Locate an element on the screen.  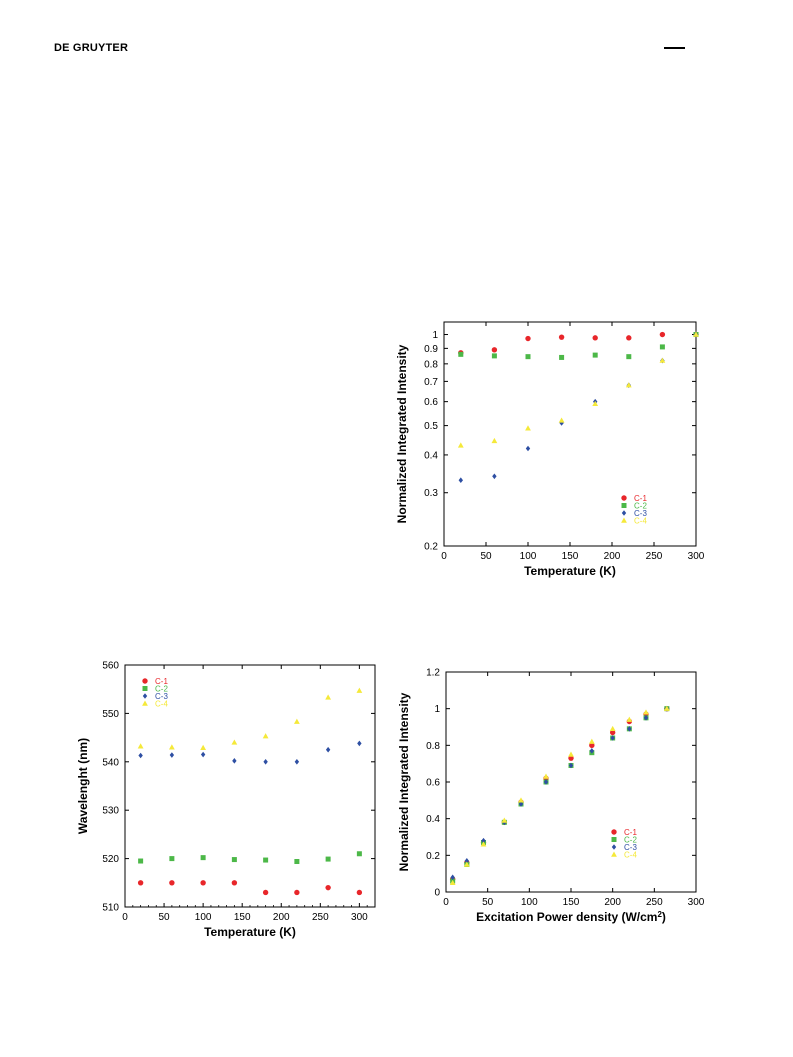
y-tick-label: 510 is located at coordinates (110, 908).